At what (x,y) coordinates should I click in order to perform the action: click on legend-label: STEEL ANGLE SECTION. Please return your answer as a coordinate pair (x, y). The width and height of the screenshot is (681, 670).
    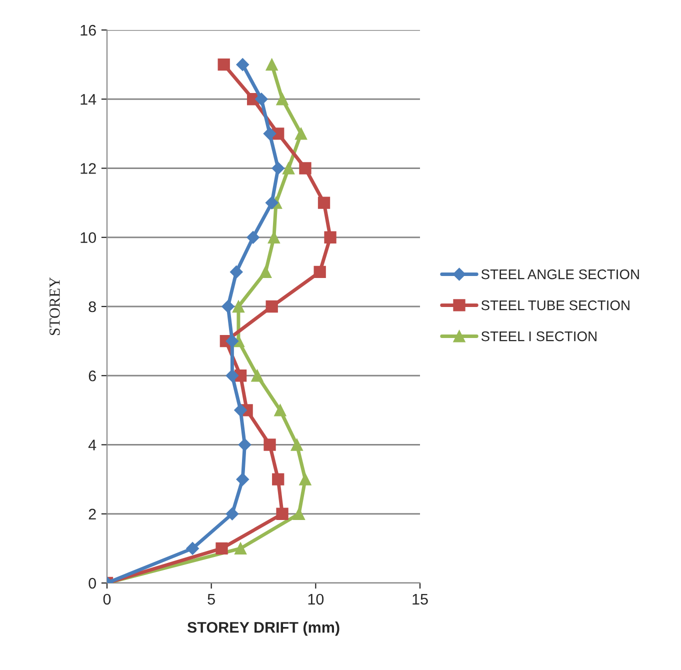
    Looking at the image, I should click on (560, 274).